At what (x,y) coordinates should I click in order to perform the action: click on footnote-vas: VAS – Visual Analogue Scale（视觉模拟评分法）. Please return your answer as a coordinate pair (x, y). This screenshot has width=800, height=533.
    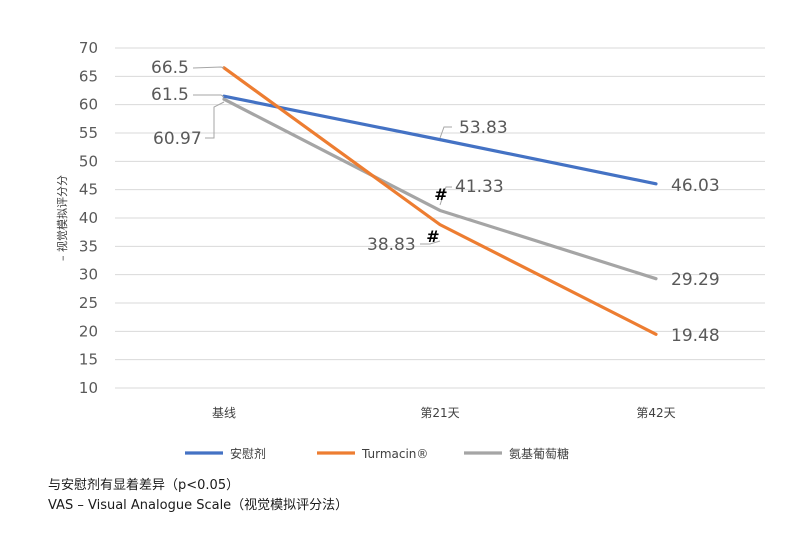
    Looking at the image, I should click on (198, 505).